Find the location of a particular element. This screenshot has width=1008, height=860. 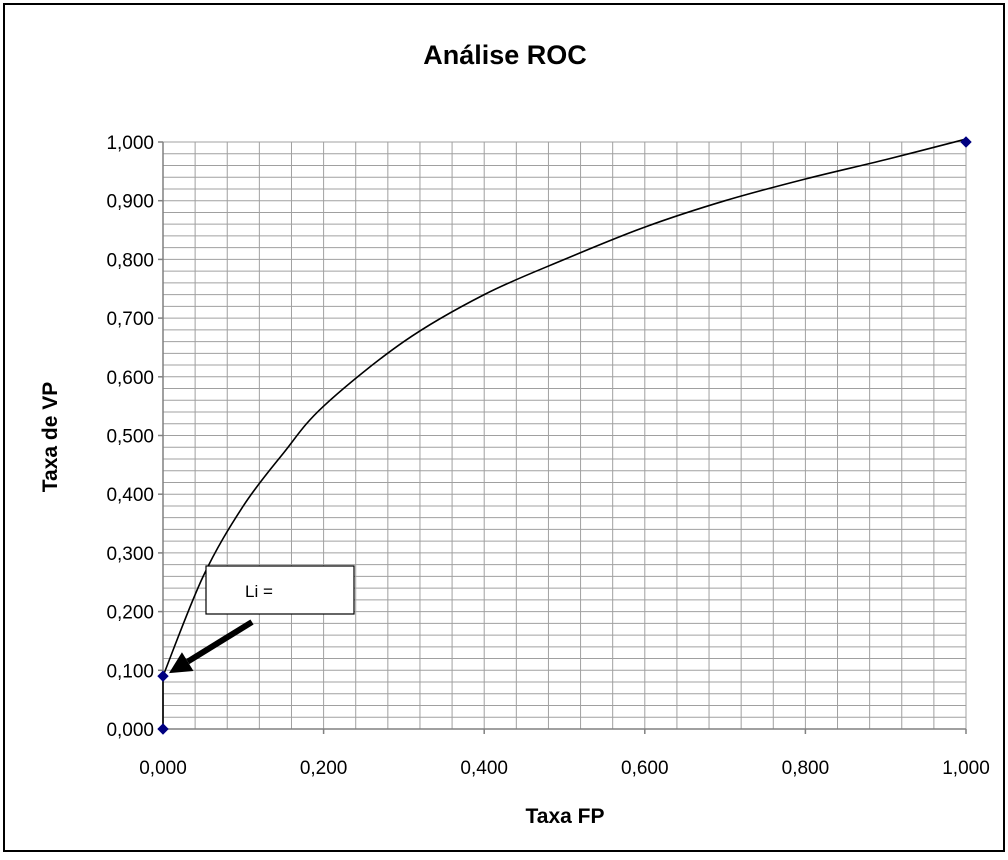

y-axis-label: Taxa de VP is located at coordinates (50, 437).